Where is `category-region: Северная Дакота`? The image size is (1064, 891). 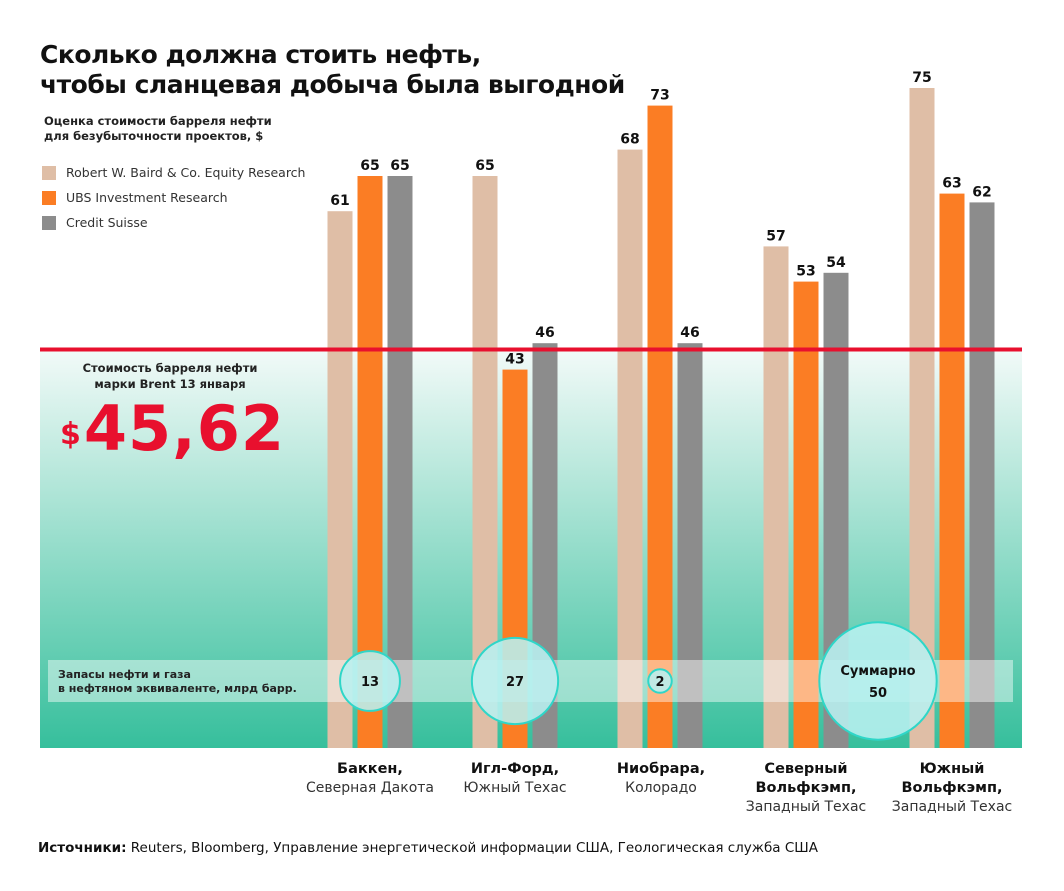
category-region: Северная Дакота is located at coordinates (370, 788).